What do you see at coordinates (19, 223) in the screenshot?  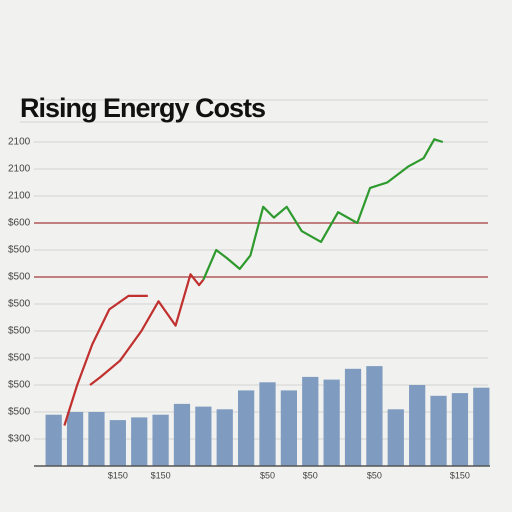 I see `y-tick-label: $600` at bounding box center [19, 223].